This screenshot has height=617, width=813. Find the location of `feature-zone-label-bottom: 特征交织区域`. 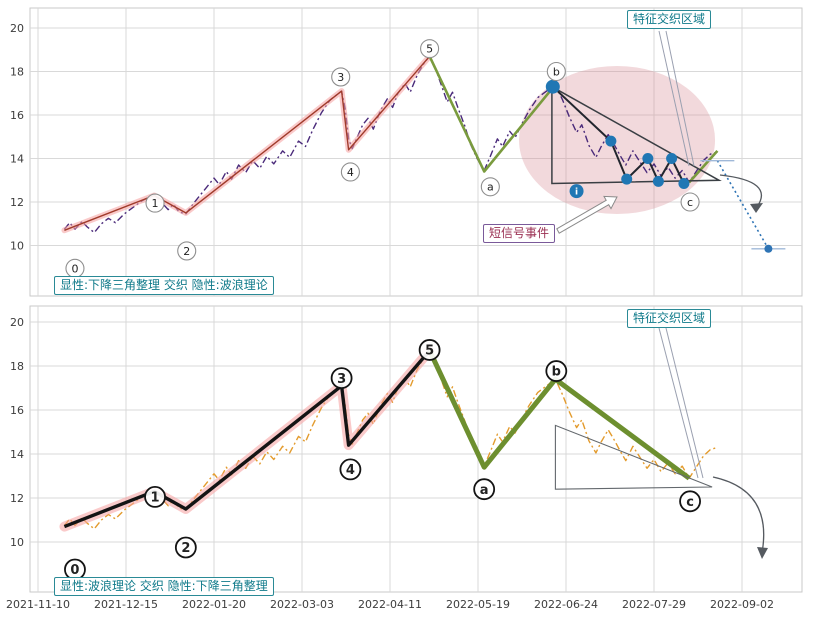

feature-zone-label-bottom: 特征交织区域 is located at coordinates (669, 318).